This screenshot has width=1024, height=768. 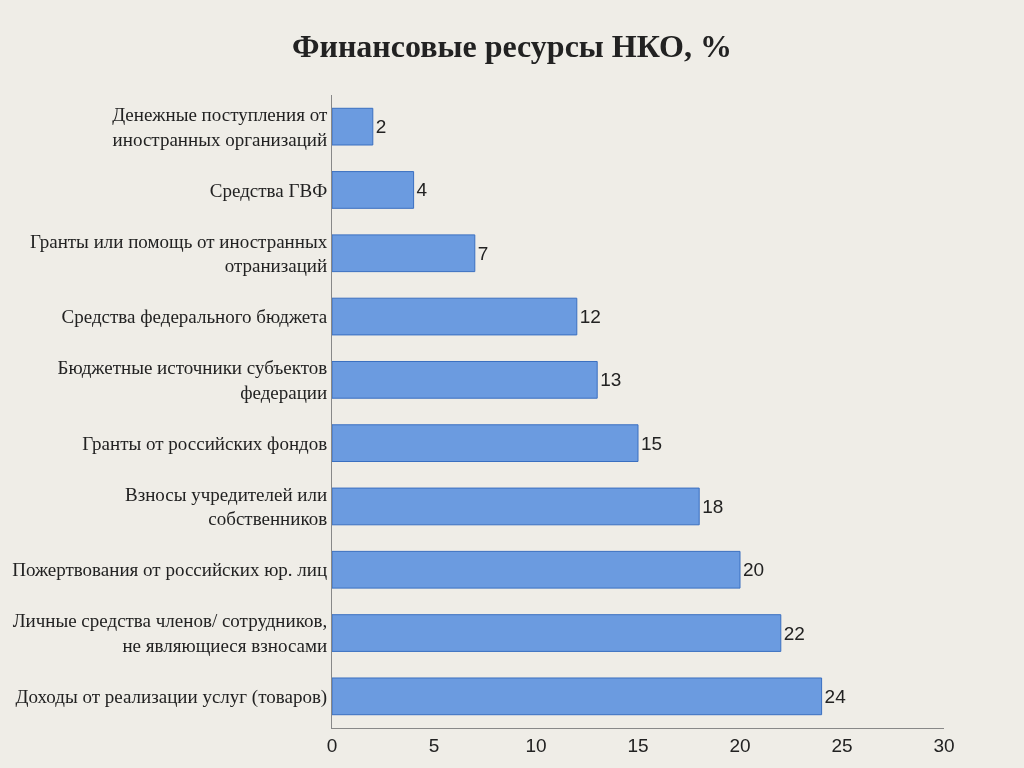 I want to click on data-label: 20, so click(x=754, y=570).